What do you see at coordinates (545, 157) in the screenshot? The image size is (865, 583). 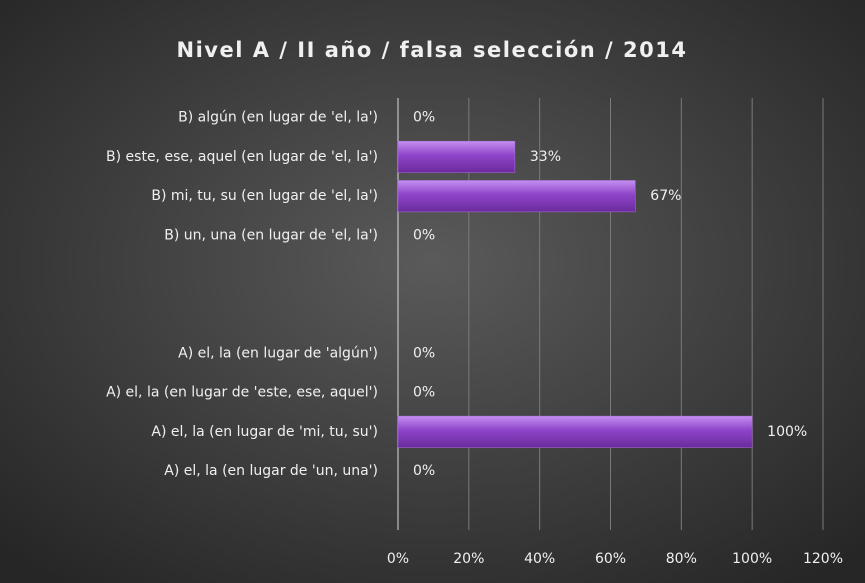 I see `data-label: 33%` at bounding box center [545, 157].